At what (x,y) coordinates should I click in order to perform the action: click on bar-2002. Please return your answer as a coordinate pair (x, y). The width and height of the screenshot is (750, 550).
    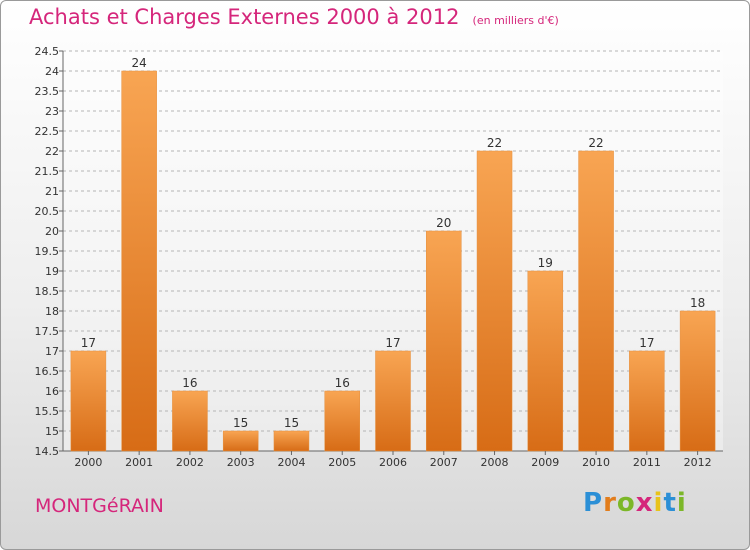
    Looking at the image, I should click on (190, 421).